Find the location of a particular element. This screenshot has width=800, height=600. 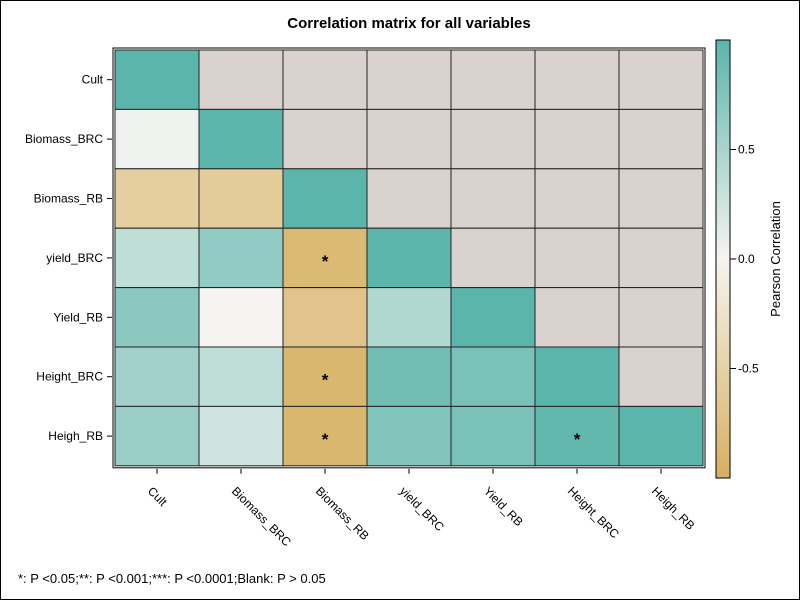

colorbar is located at coordinates (723, 259).